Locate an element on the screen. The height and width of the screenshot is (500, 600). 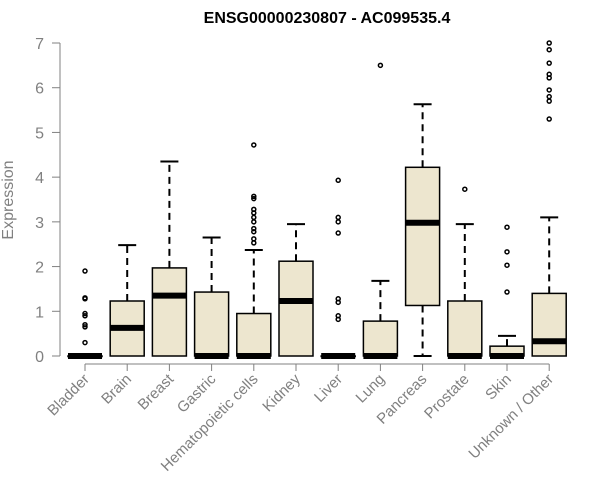
x-tick-label: Lung is located at coordinates (371, 389).